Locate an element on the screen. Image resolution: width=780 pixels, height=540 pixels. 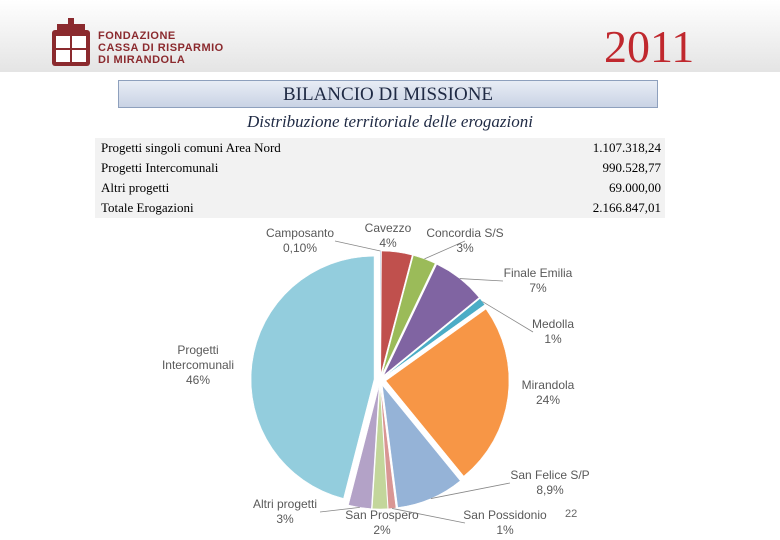
slice-label: Concordia S/S 3% is located at coordinates (465, 241).